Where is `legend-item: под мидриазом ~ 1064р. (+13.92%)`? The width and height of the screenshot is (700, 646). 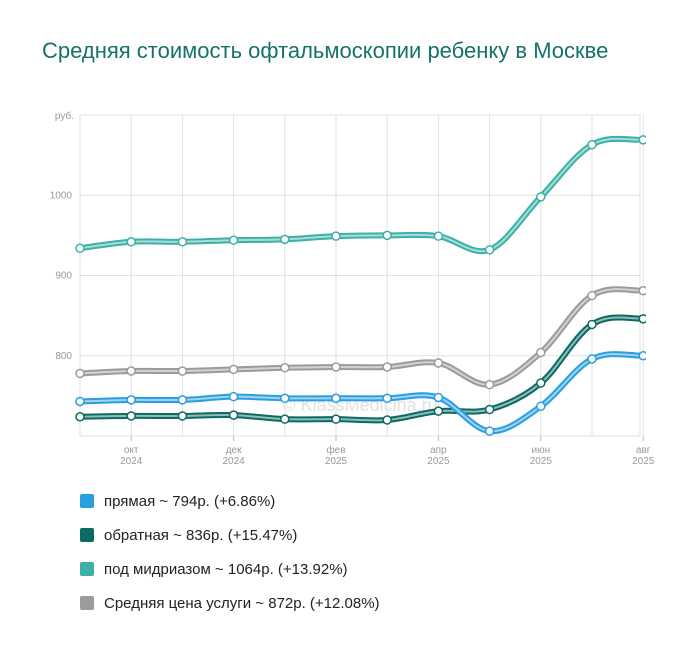
legend-item: под мидриазом ~ 1064р. (+13.92%) is located at coordinates (230, 569).